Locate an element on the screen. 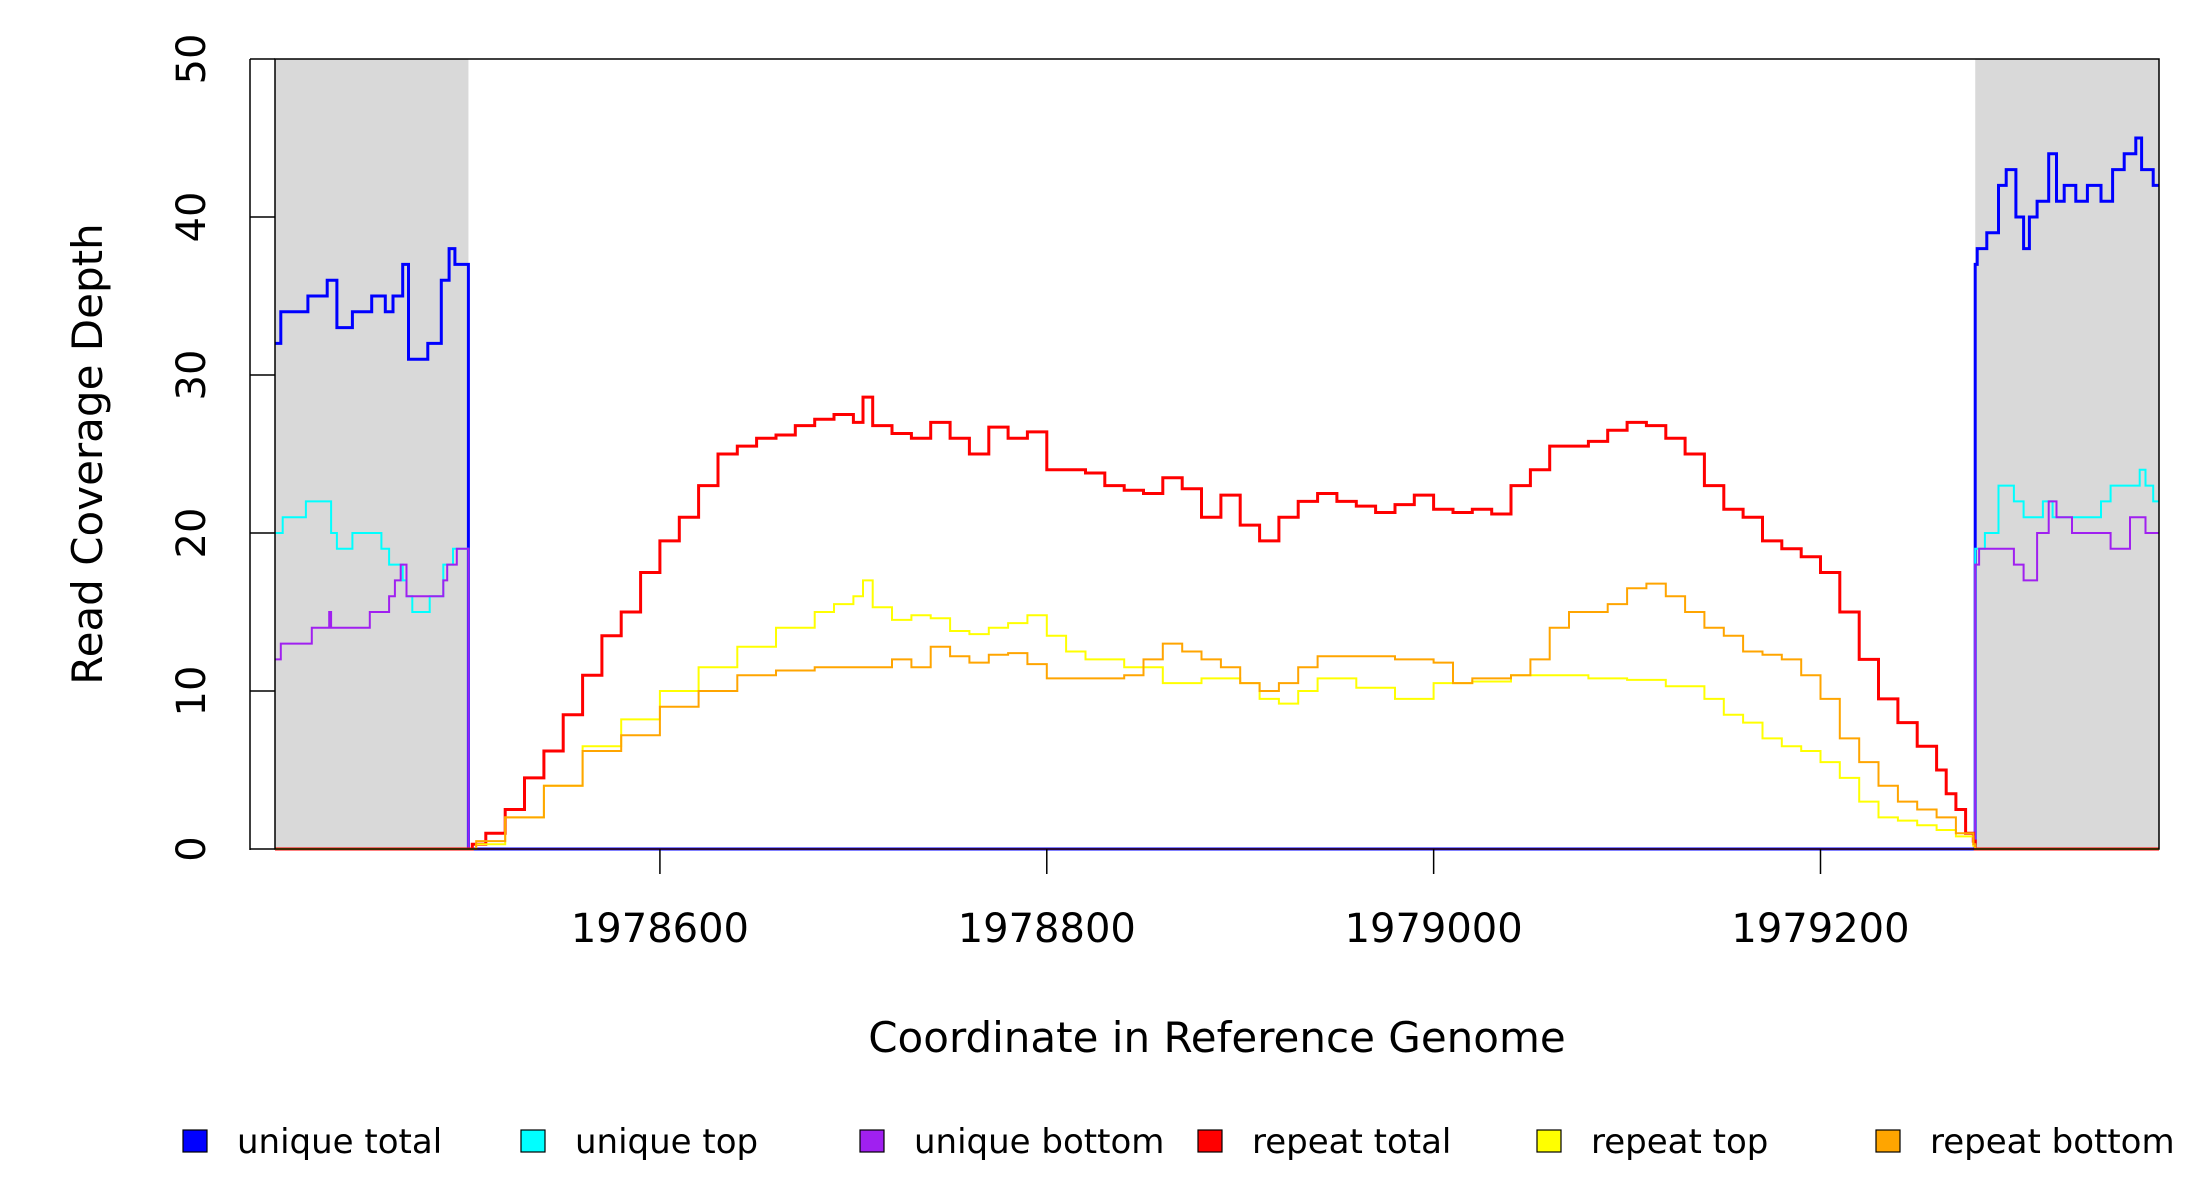 This screenshot has width=2200, height=1200. legend-swatch-unique-bottom is located at coordinates (872, 1141).